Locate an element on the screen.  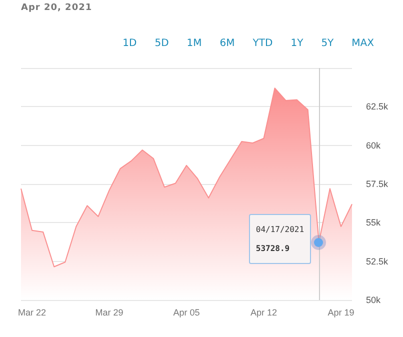
y-tick-label: 57.5k is located at coordinates (377, 184).